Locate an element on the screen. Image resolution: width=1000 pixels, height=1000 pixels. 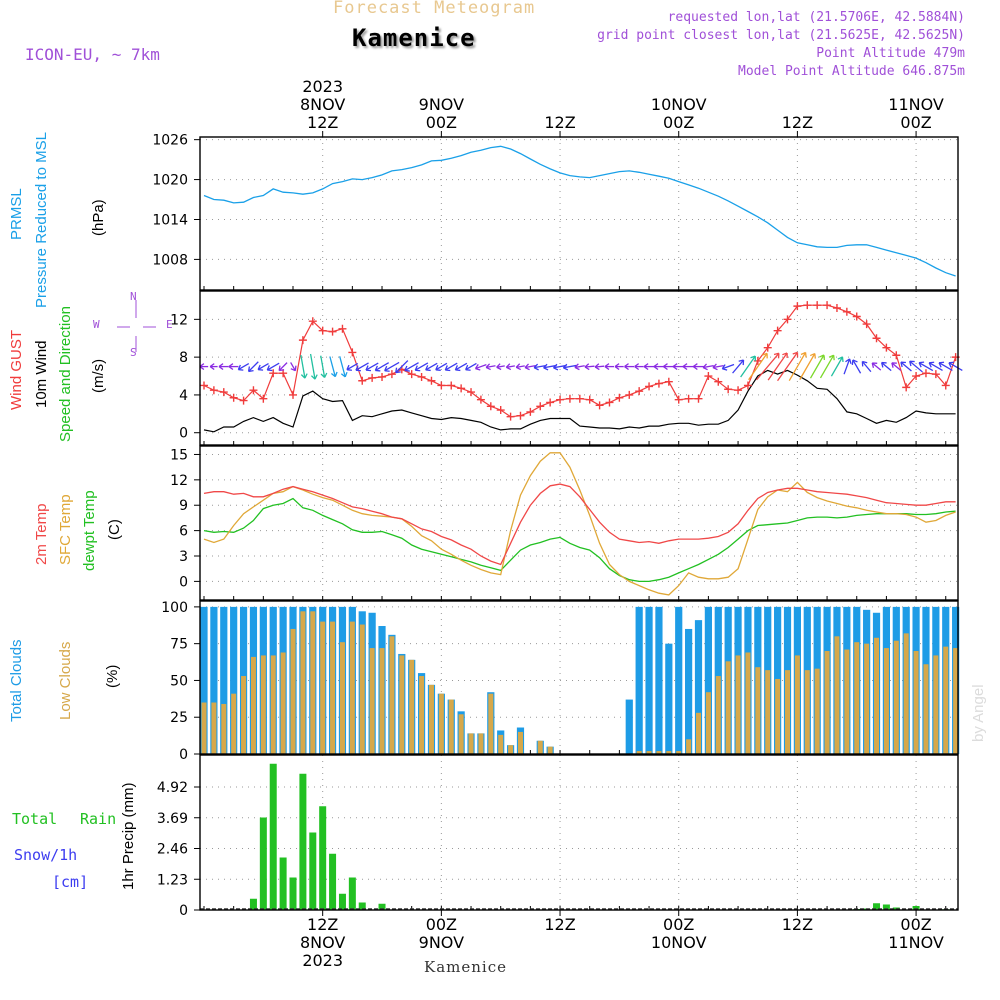
location-title: Kamenice is located at coordinates (414, 38).